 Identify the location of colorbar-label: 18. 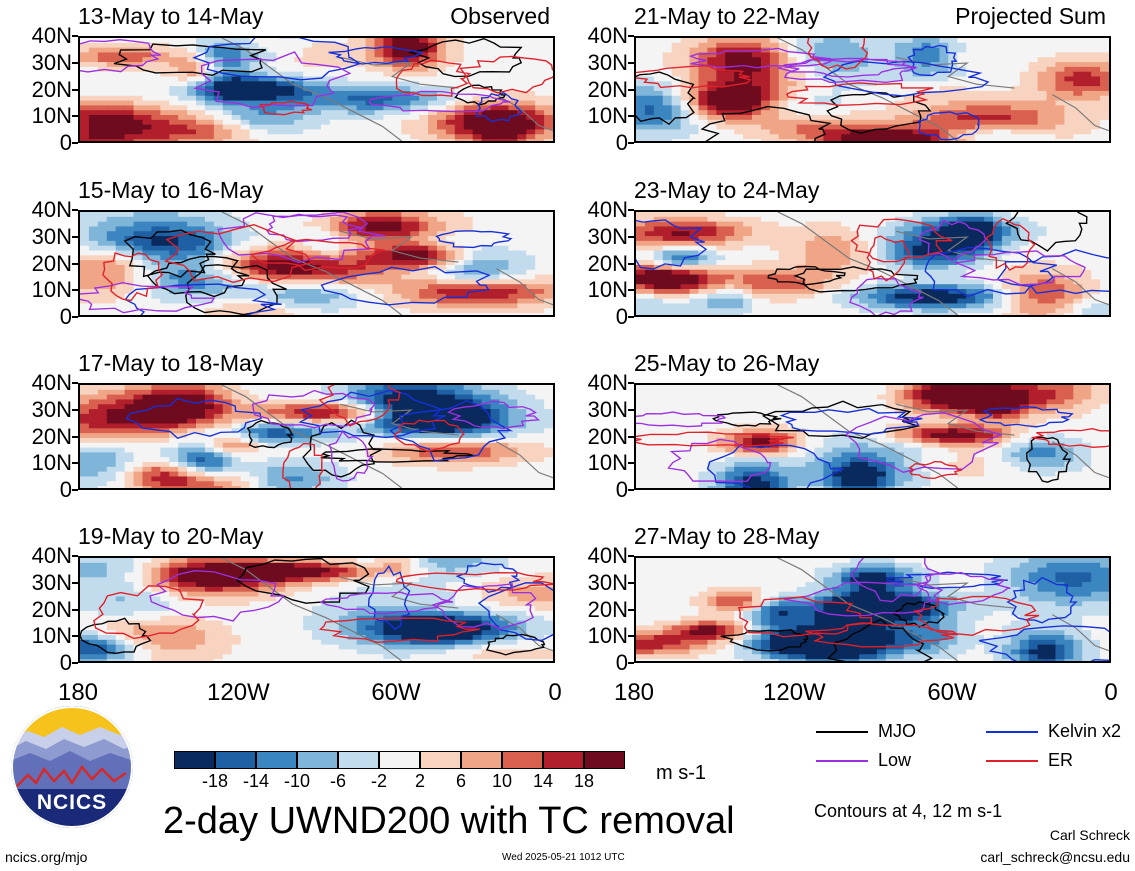
(584, 781).